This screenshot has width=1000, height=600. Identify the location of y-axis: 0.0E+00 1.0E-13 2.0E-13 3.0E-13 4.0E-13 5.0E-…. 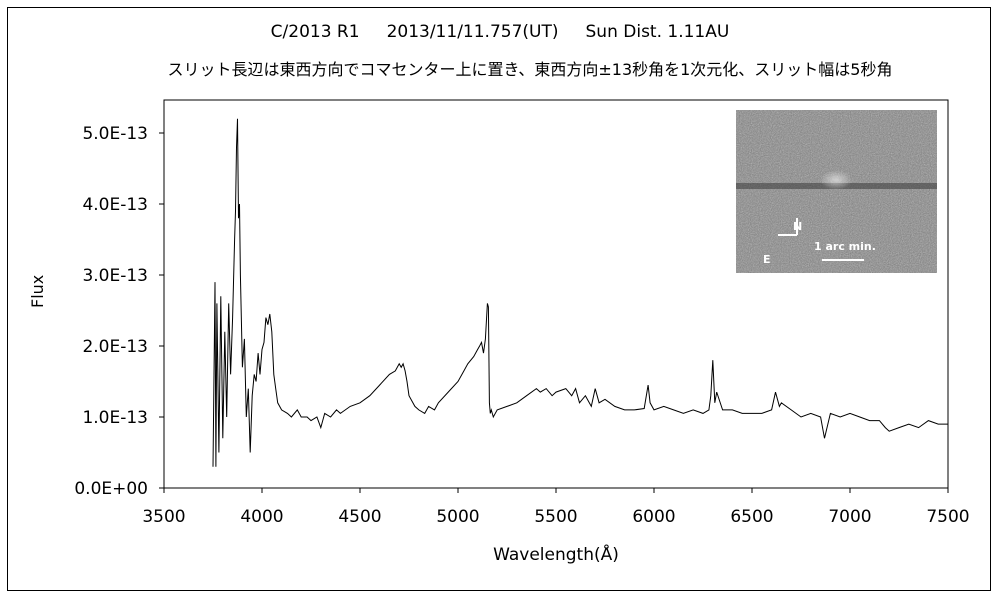
(119, 311).